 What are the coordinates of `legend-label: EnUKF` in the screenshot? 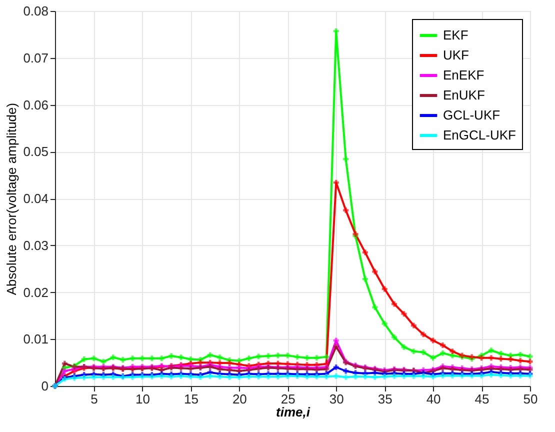 It's located at (464, 95).